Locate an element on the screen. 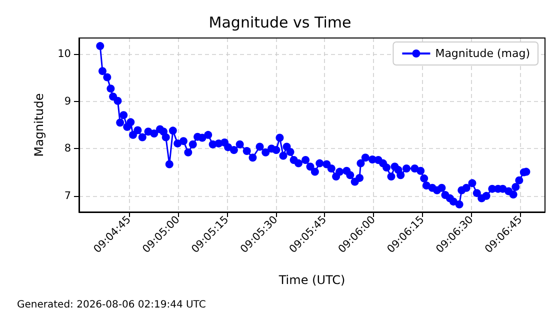 The image size is (560, 314). text: Generated: 2026-08-06 02:19:44 UTC is located at coordinates (111, 305).